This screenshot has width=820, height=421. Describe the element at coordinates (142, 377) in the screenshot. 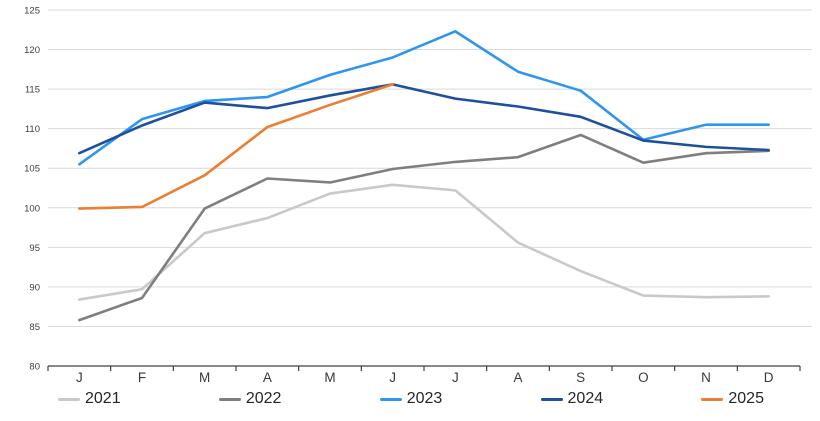

I see `x-axis-month-label: F` at that location.